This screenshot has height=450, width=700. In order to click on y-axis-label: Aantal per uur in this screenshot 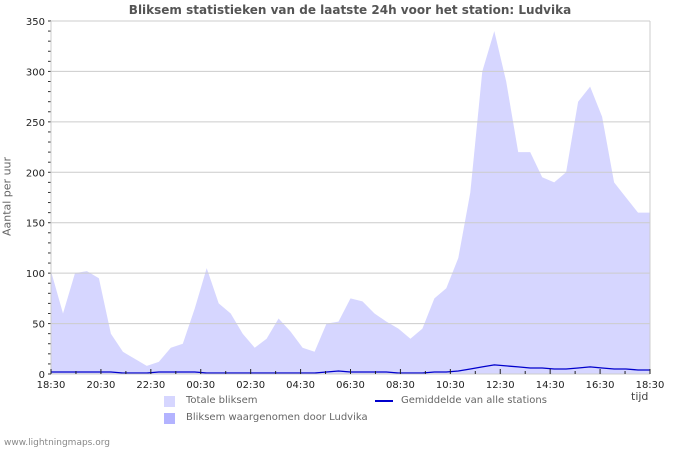, I will do `click(7, 196)`.